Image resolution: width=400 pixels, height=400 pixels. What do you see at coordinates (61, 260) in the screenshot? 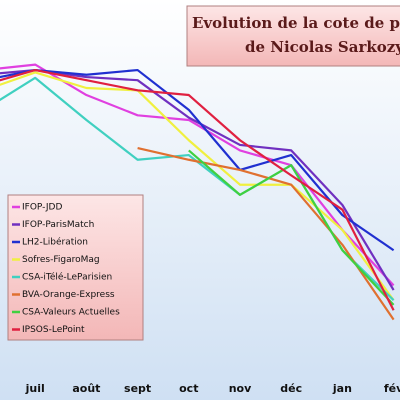
I see `legend-label: Sofres-FigaroMag` at bounding box center [61, 260].